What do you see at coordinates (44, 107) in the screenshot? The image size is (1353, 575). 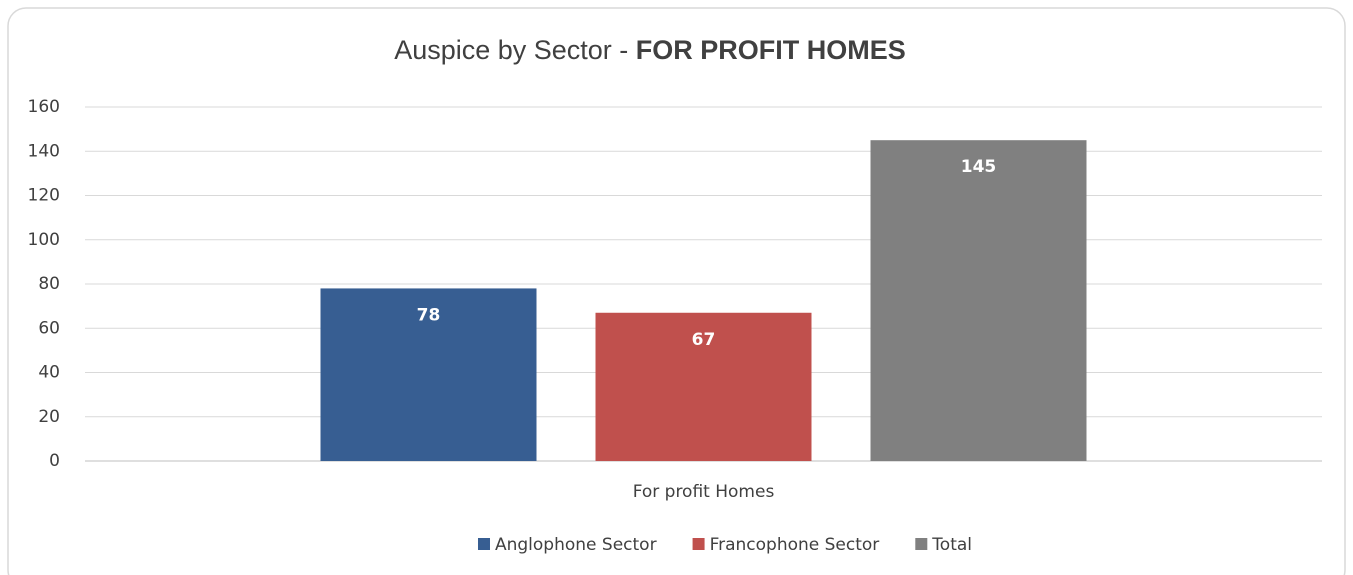 I see `y-tick-label: 160` at bounding box center [44, 107].